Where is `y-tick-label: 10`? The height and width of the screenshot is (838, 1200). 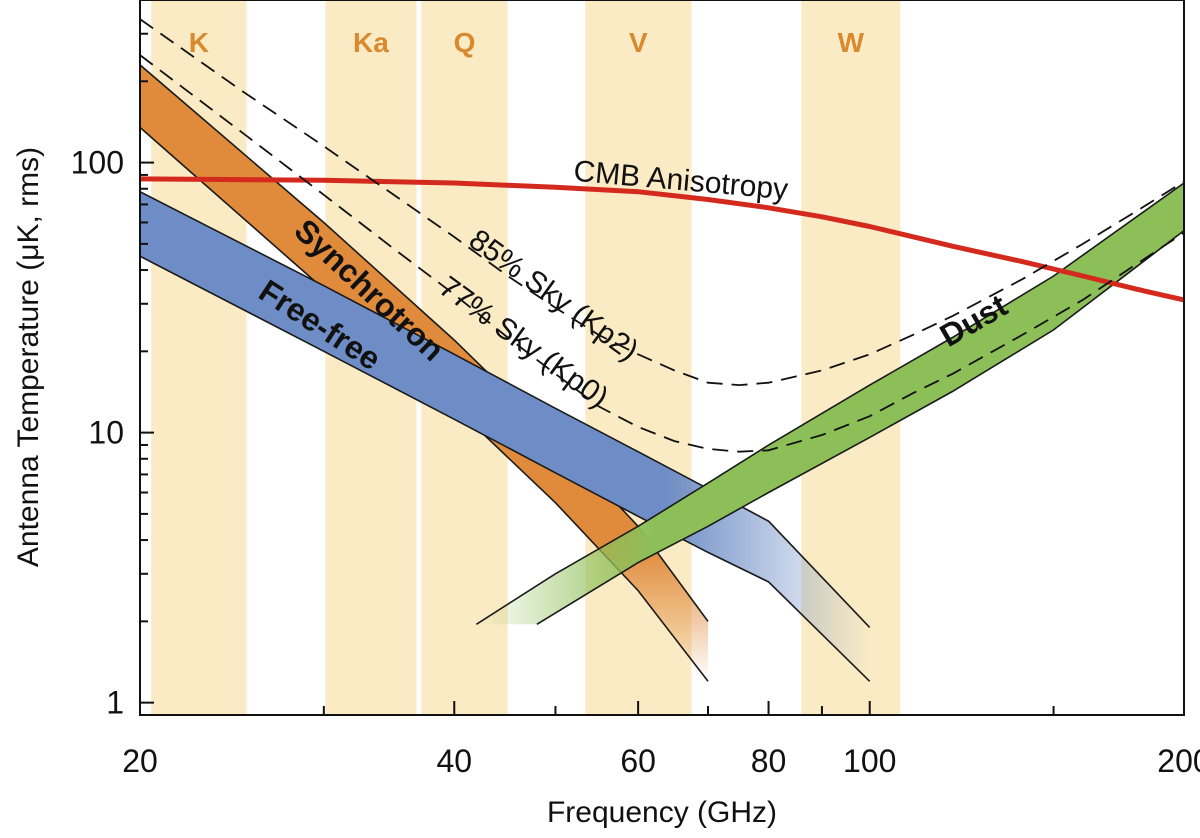 y-tick-label: 10 is located at coordinates (106, 433).